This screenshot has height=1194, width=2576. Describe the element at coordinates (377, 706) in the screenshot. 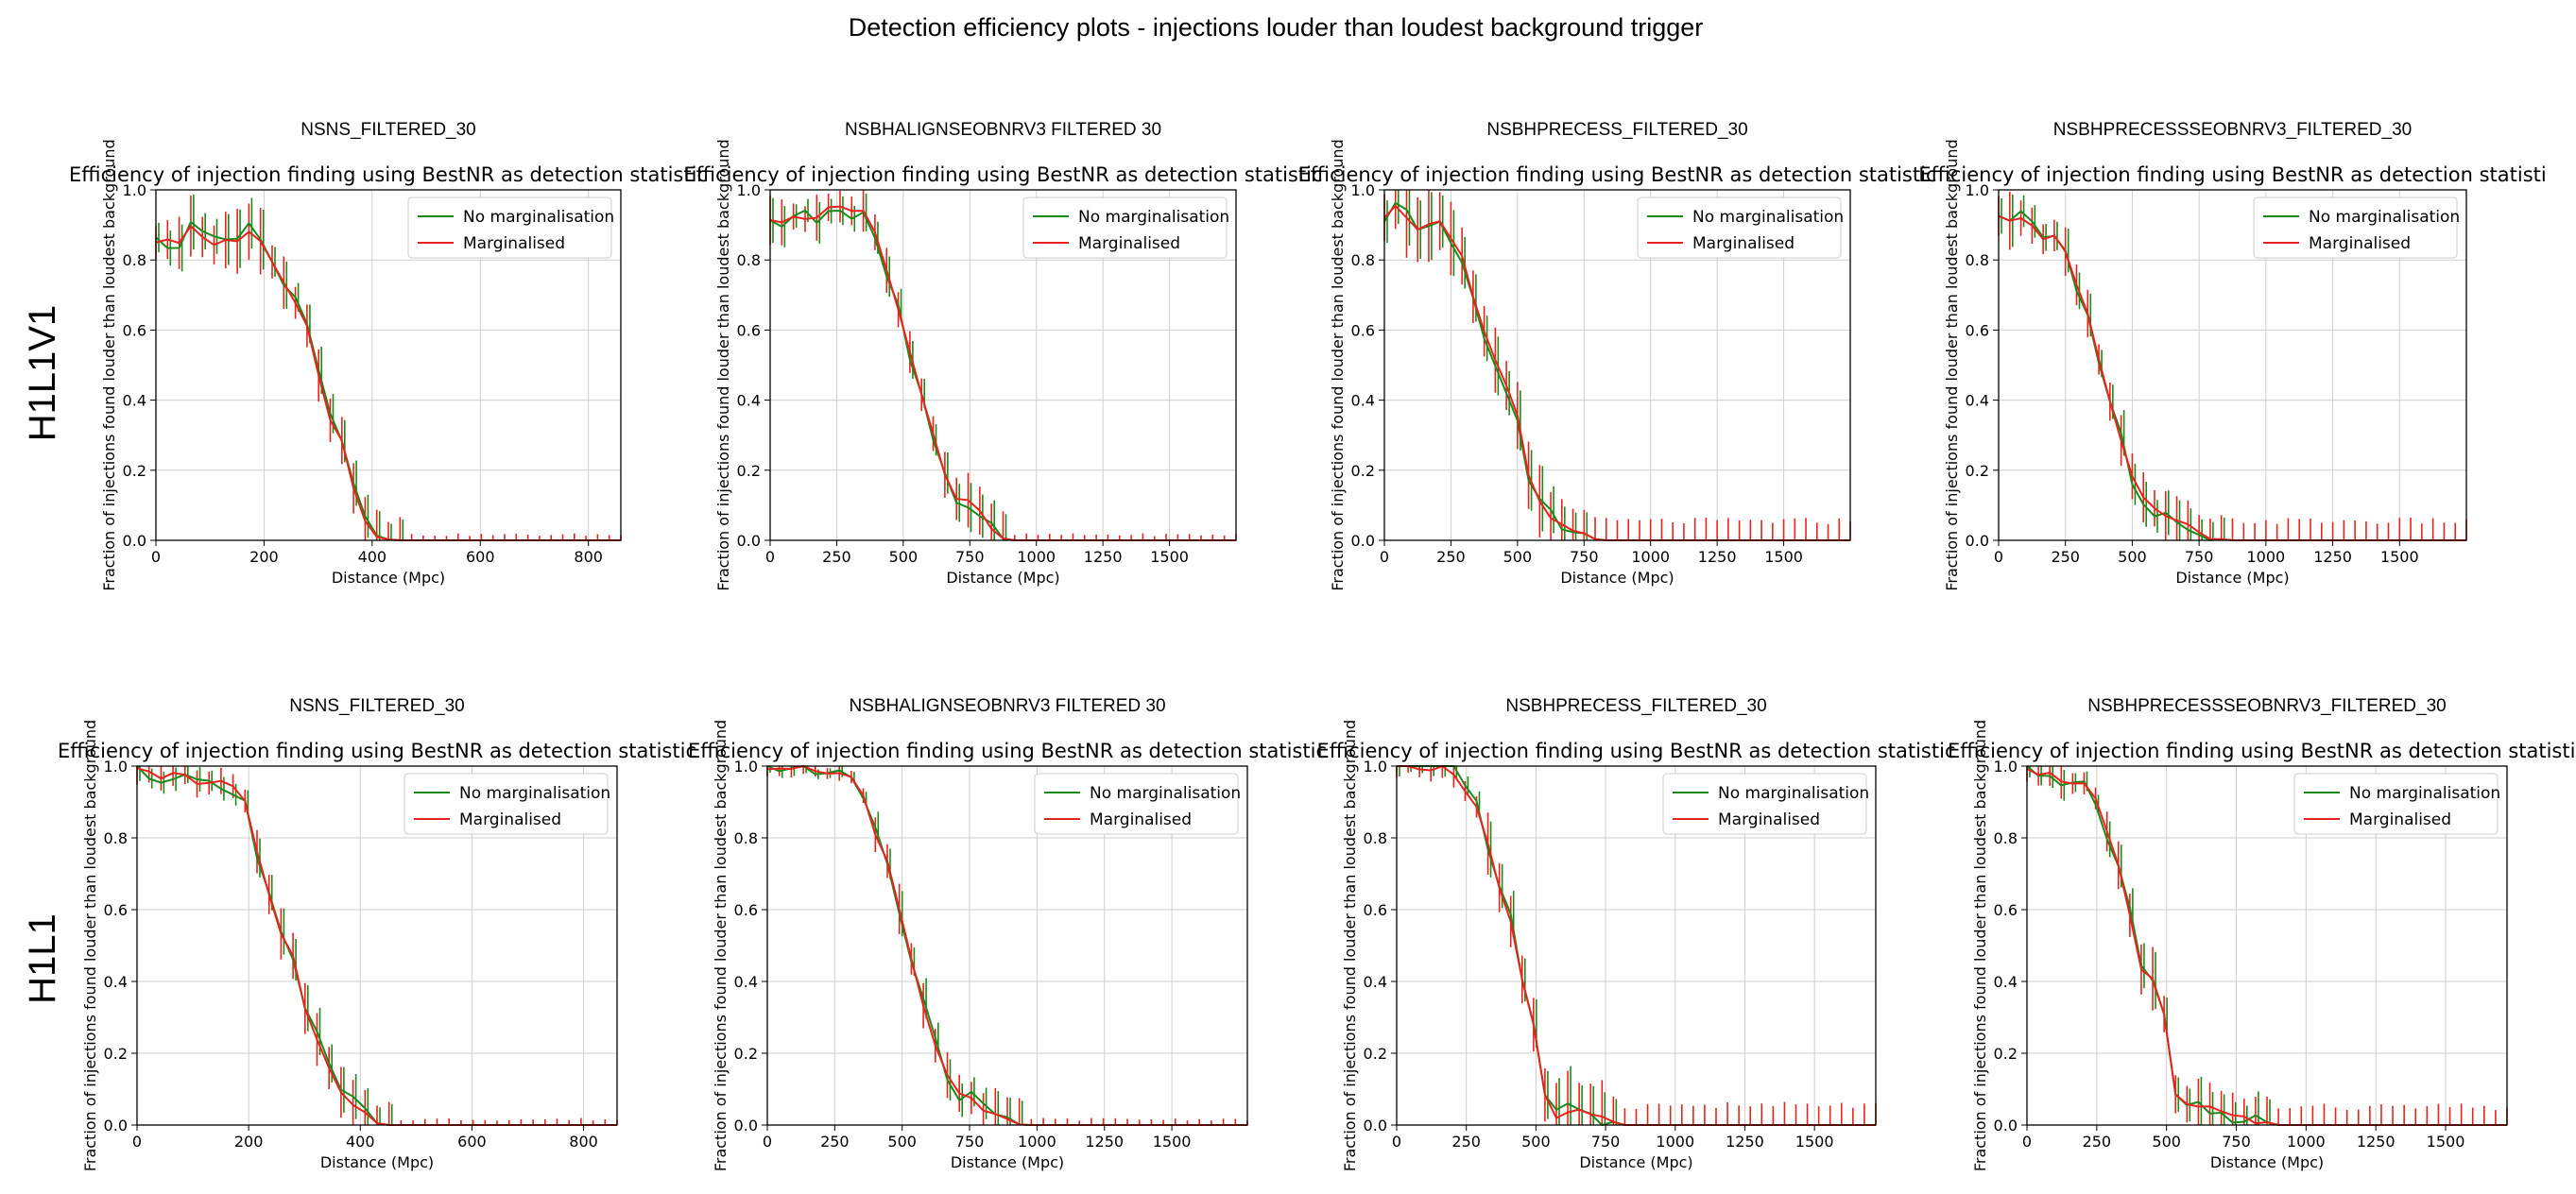

I see `panel-title: NSNS_FILTERED_30` at that location.